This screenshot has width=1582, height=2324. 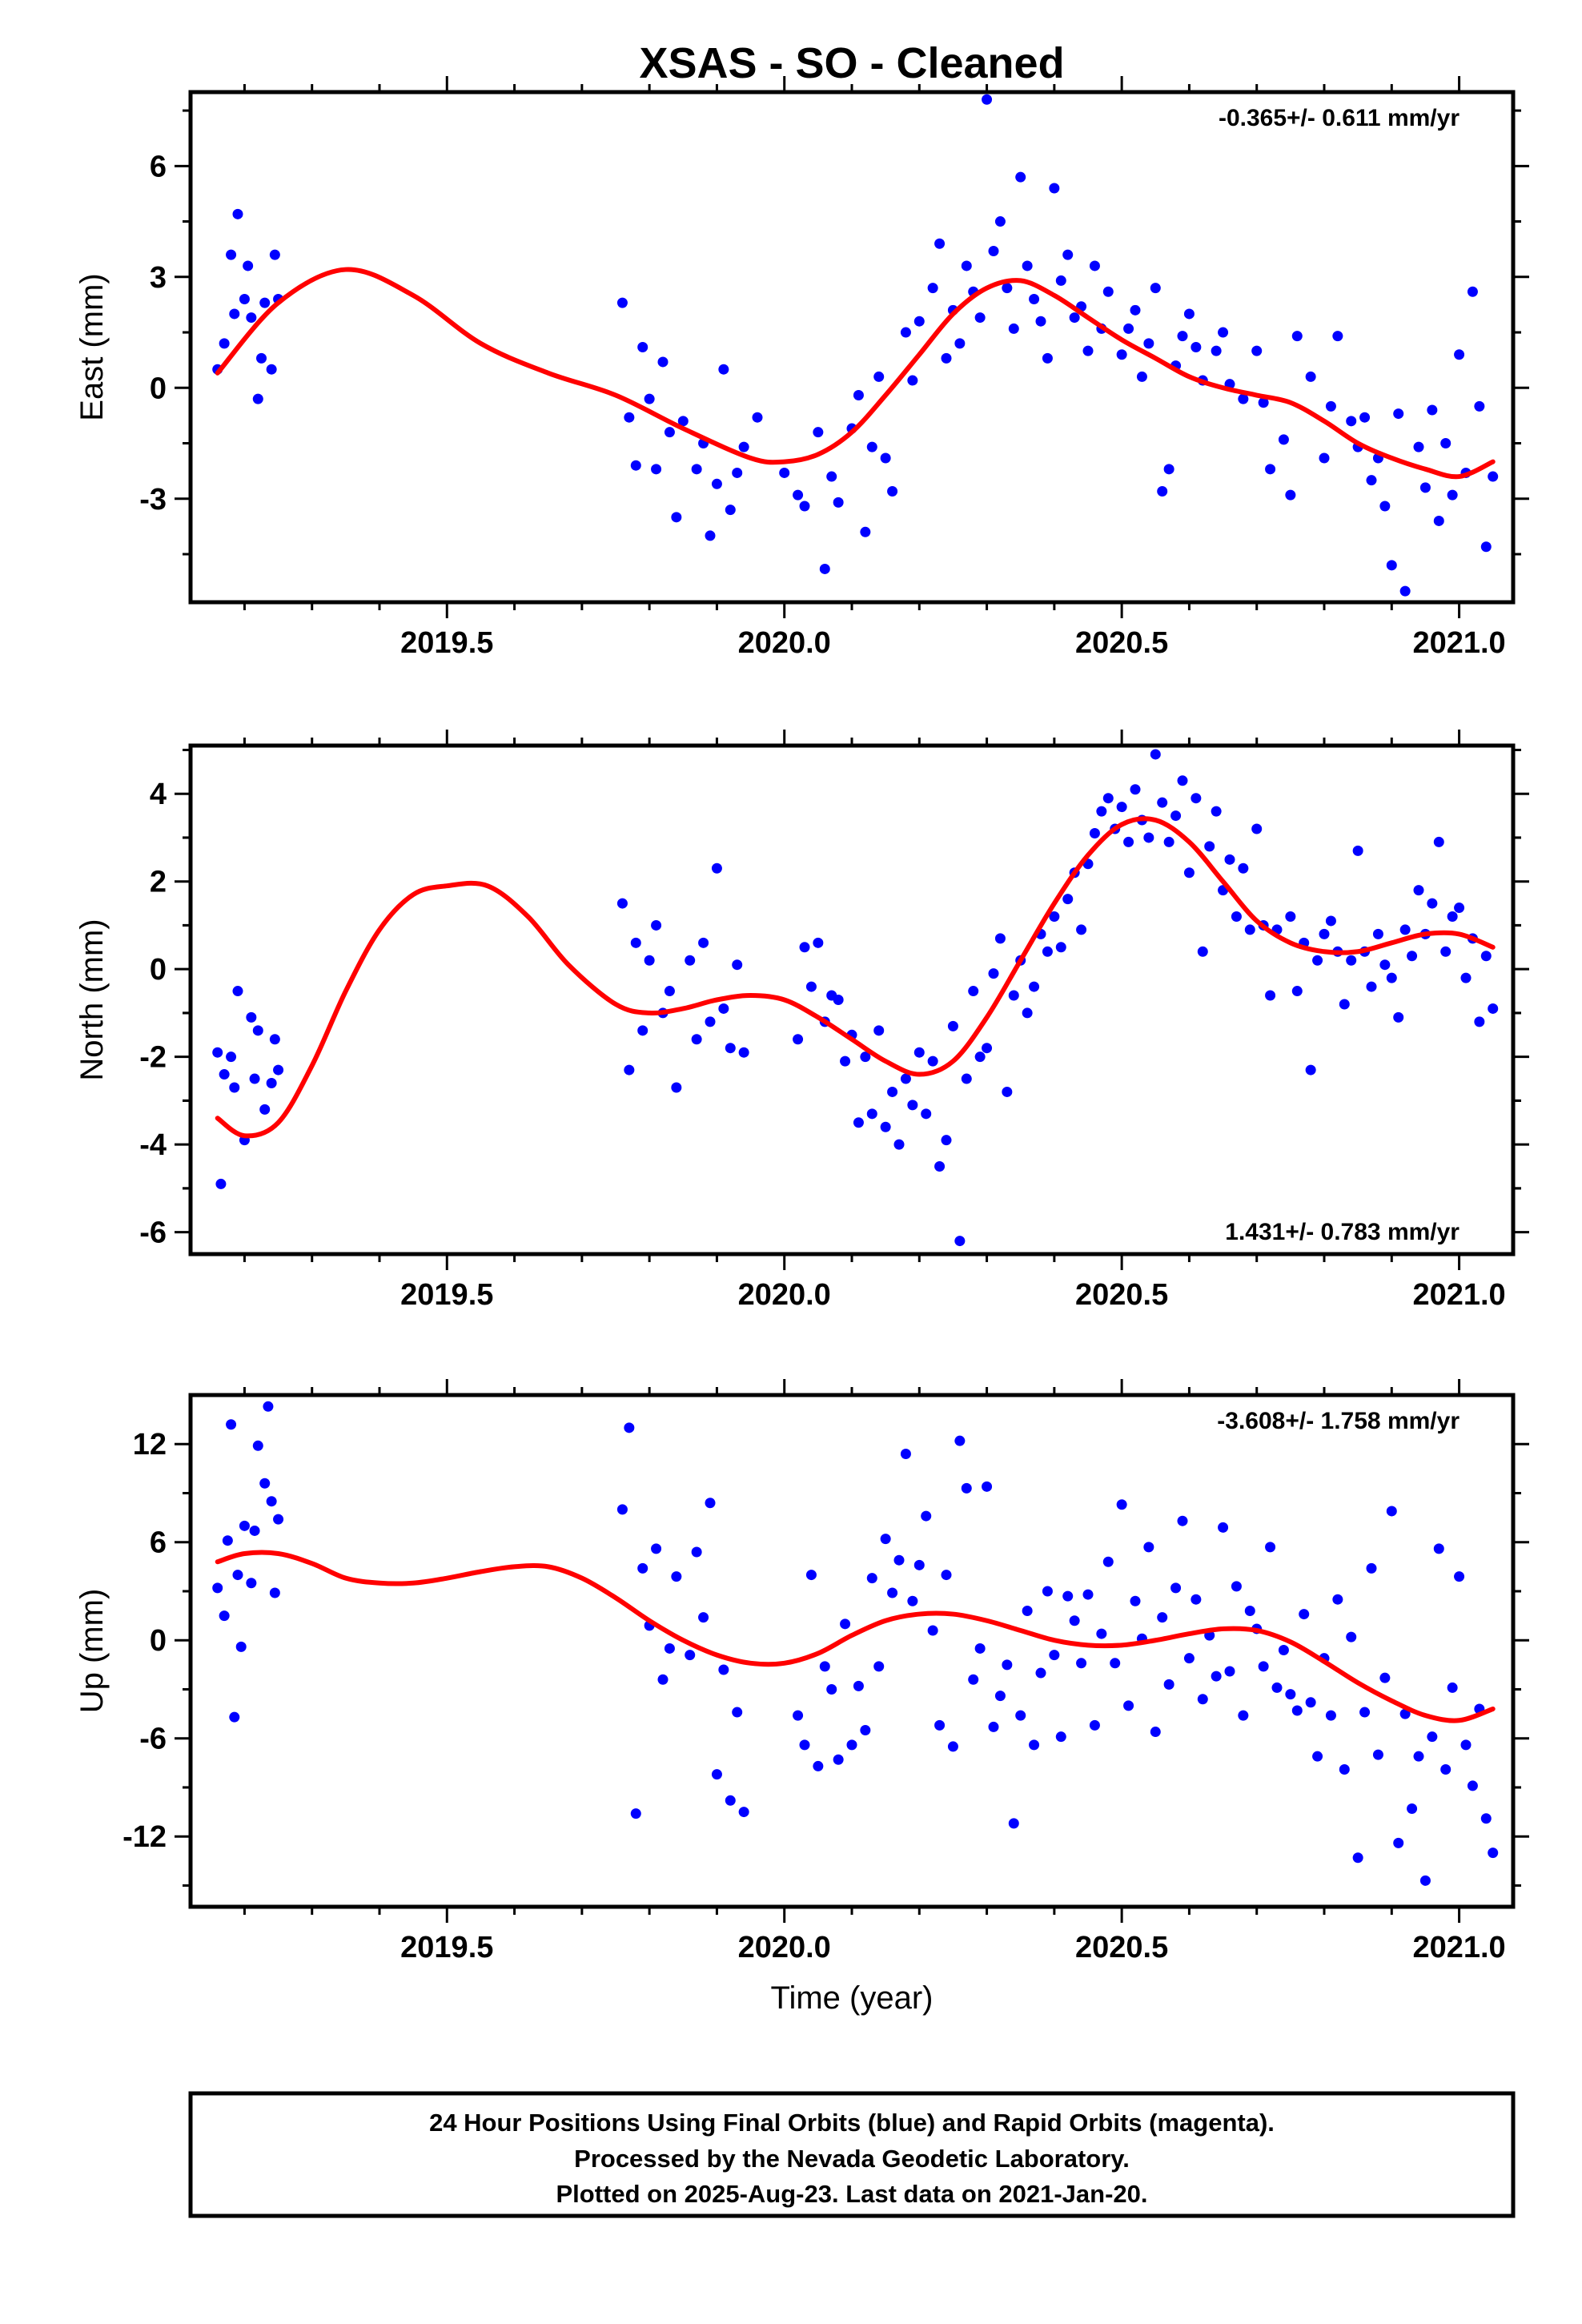 I want to click on north-y-tick-label: -4, so click(x=153, y=1145).